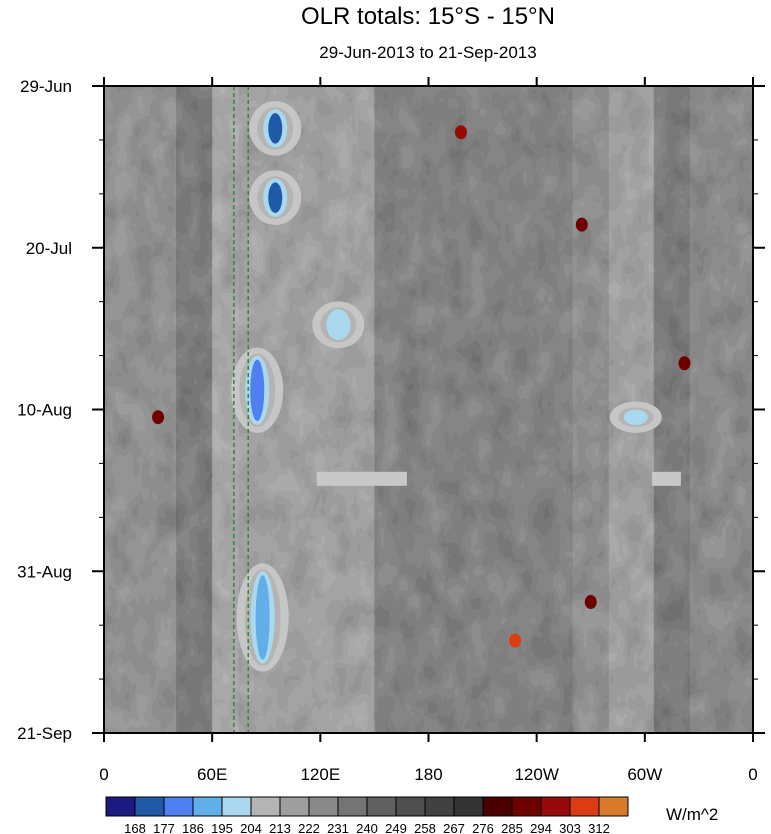 The width and height of the screenshot is (771, 834). What do you see at coordinates (193, 827) in the screenshot?
I see `colorbar-label: 186` at bounding box center [193, 827].